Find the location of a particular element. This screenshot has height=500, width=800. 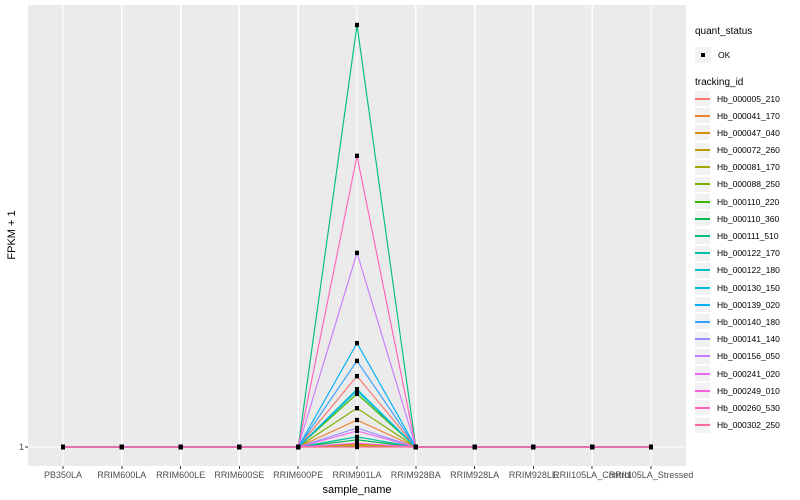

legend-item: Hb_000130_150 is located at coordinates (747, 288).